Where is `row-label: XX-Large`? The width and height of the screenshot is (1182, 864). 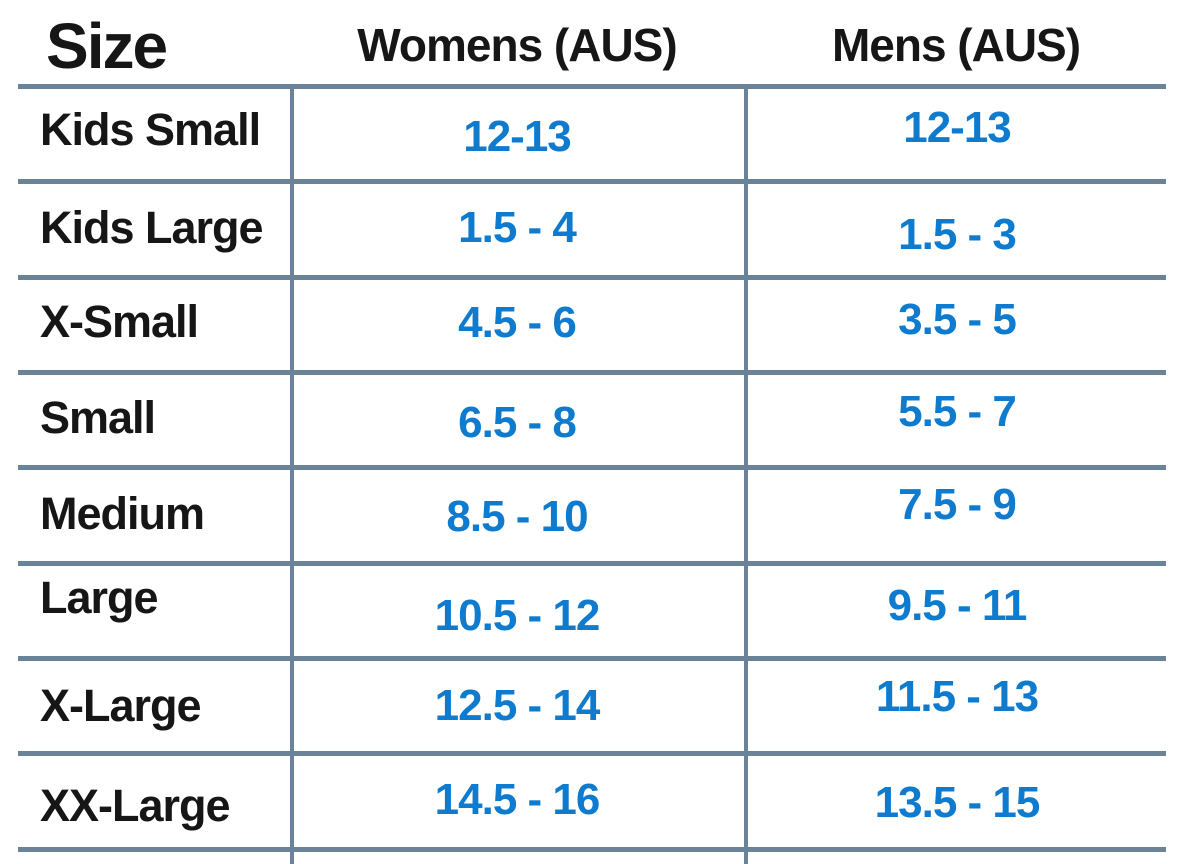
row-label: XX-Large is located at coordinates (135, 805).